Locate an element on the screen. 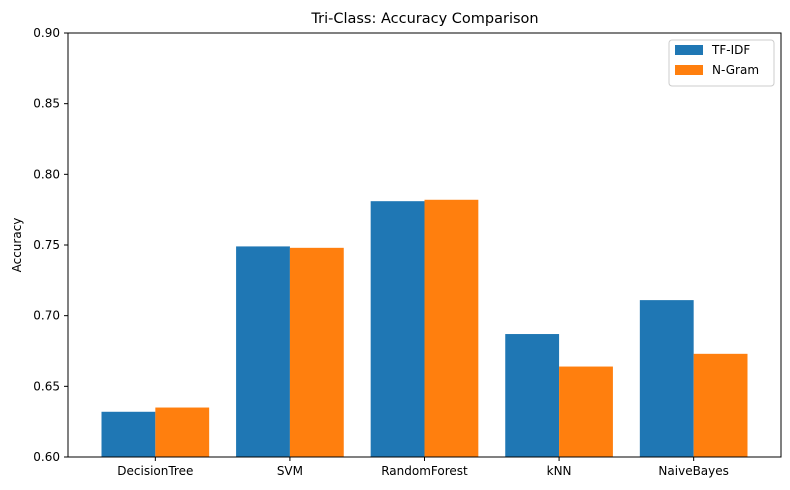 This screenshot has width=790, height=490. x-tick-label: SVM is located at coordinates (290, 471).